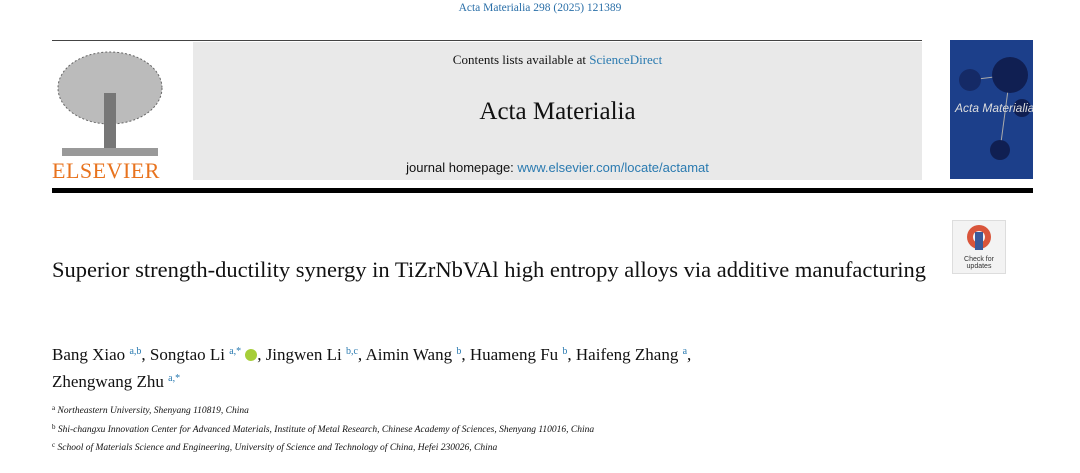  I want to click on author-affil-mark: b,c, so click(351, 351).